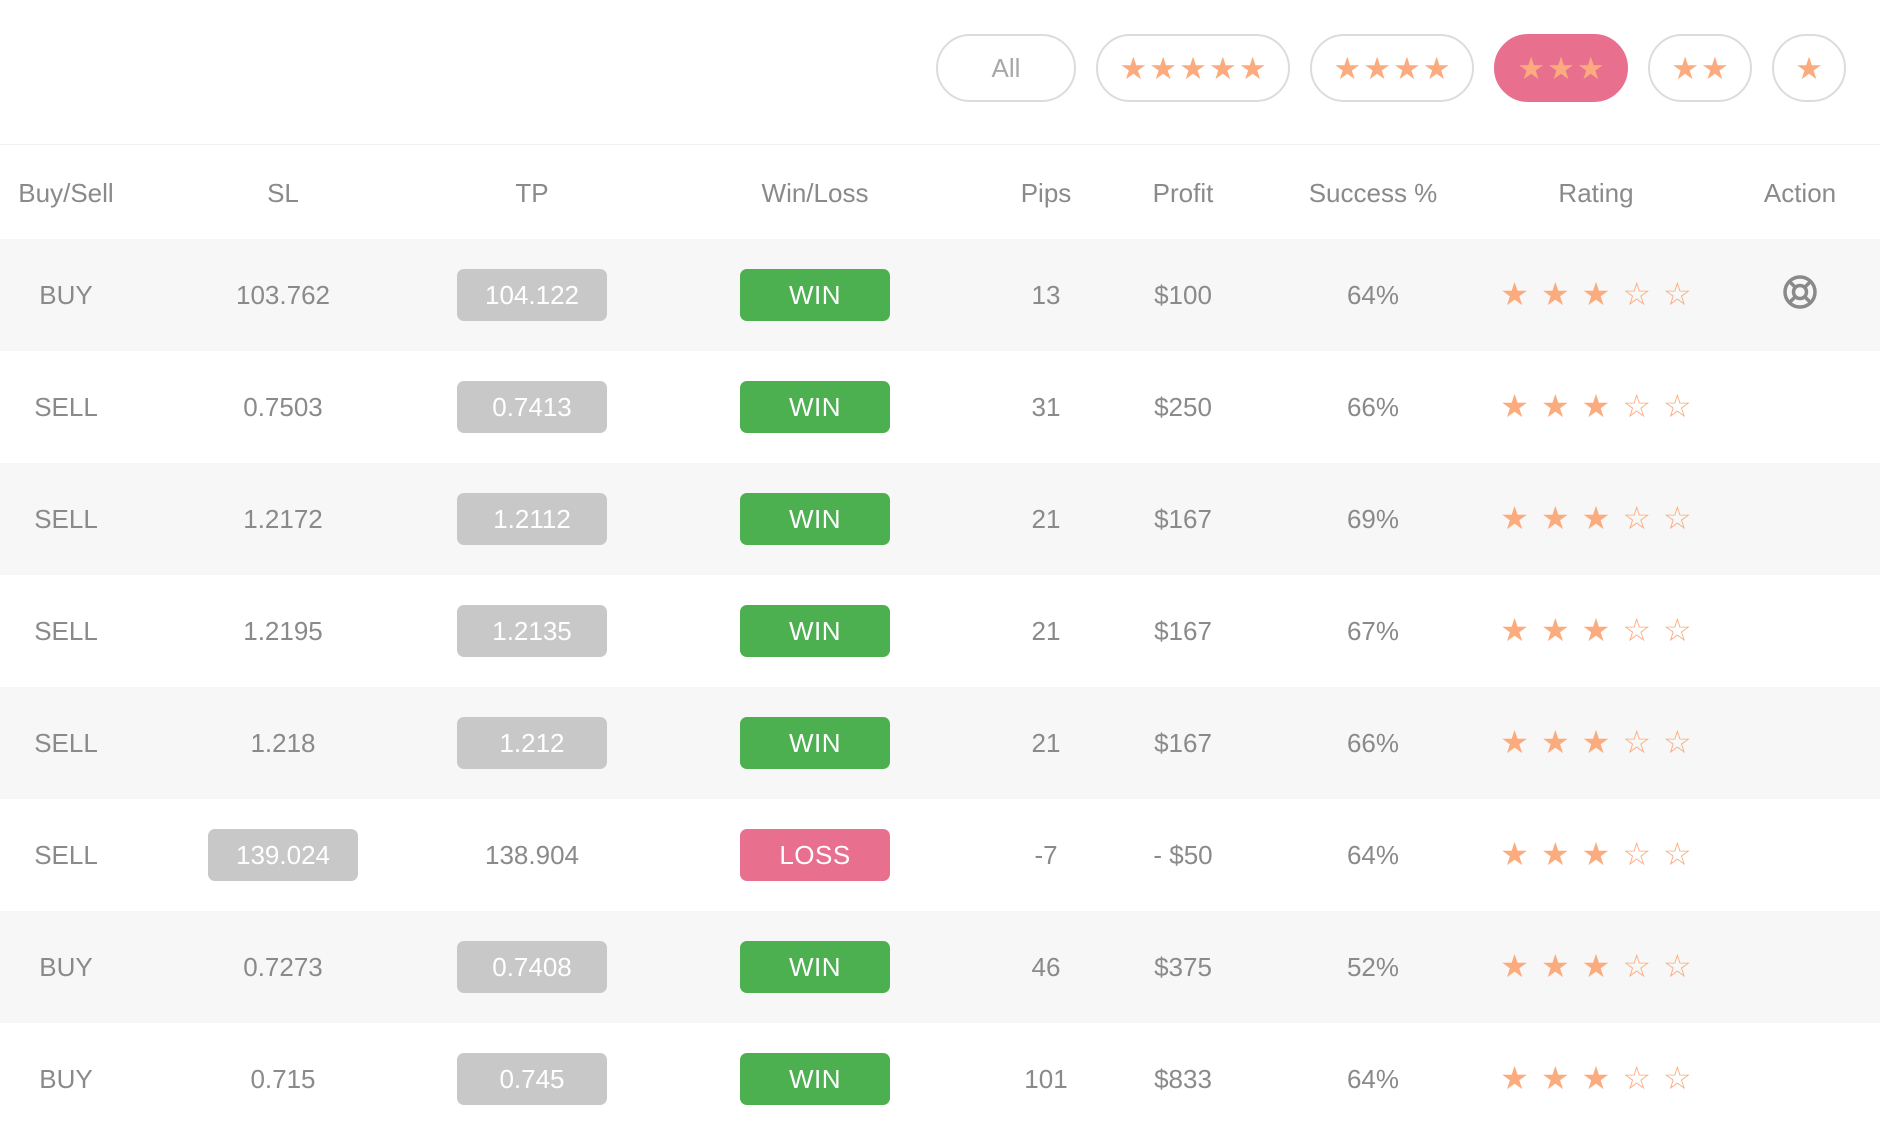 The height and width of the screenshot is (1135, 1880). What do you see at coordinates (1046, 192) in the screenshot?
I see `header-pips: Pips` at bounding box center [1046, 192].